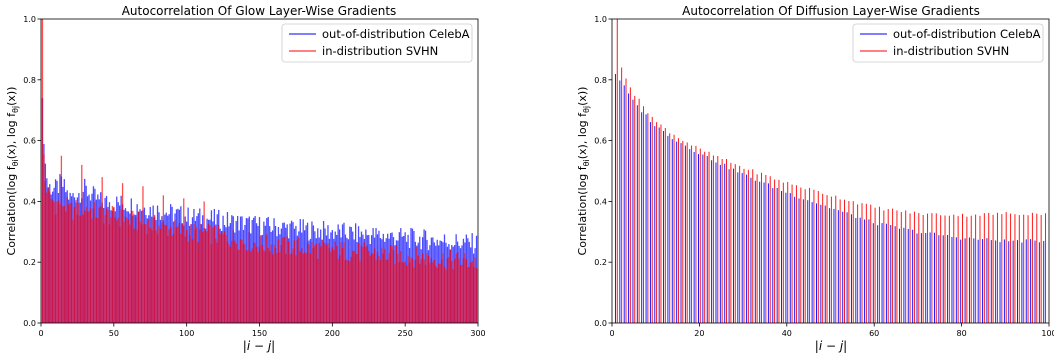 The height and width of the screenshot is (354, 1054). I want to click on diffusion-x-tick-label: 80, so click(962, 333).